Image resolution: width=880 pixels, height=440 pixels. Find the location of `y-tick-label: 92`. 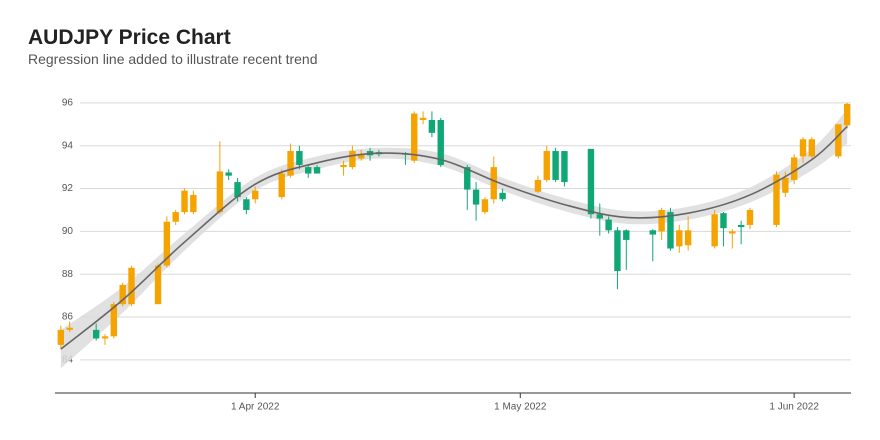

y-tick-label: 92 is located at coordinates (68, 188).